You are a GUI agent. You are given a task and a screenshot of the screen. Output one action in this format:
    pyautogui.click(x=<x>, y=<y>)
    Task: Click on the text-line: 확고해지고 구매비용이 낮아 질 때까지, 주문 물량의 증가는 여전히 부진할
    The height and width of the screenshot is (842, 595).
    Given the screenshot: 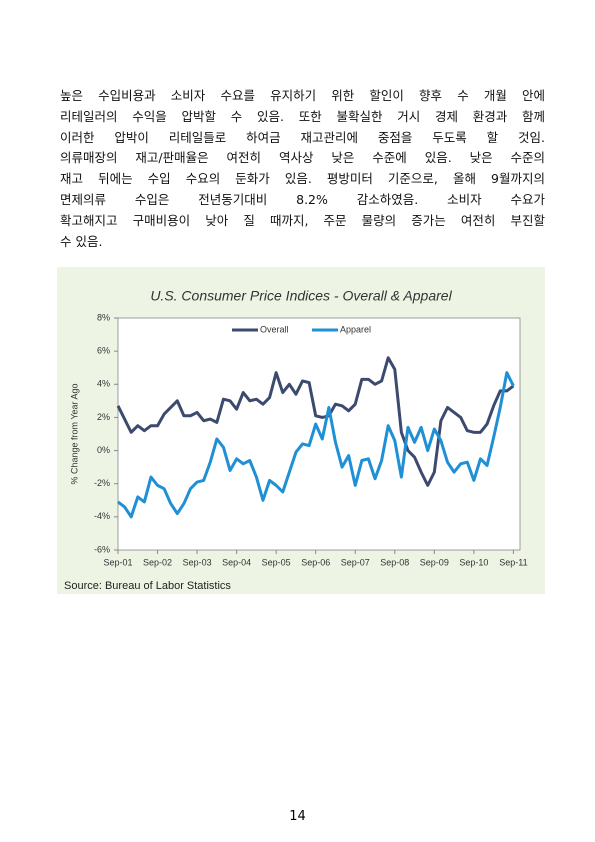 What is the action you would take?
    pyautogui.click(x=302, y=220)
    